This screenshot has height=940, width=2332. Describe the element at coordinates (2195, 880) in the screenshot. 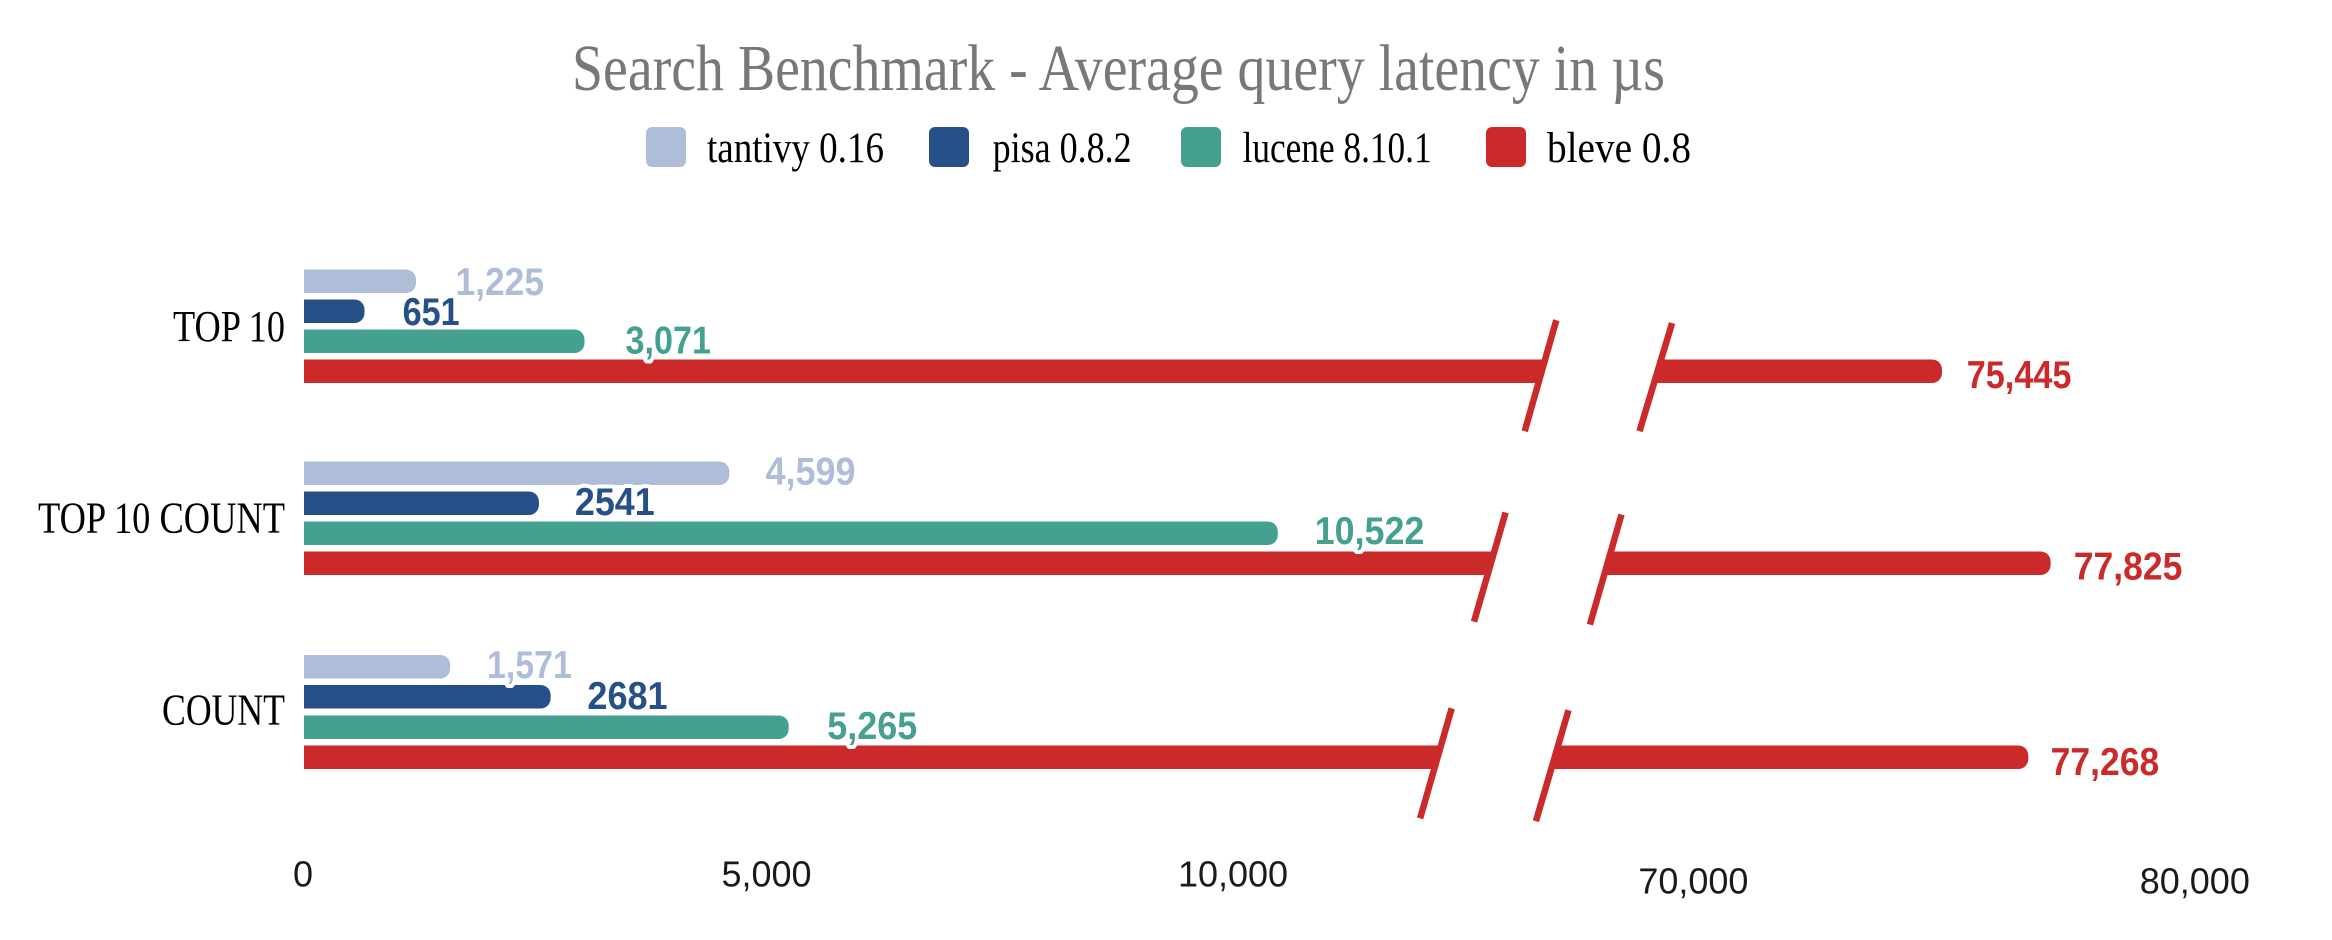

I see `svg-text: 80,000` at that location.